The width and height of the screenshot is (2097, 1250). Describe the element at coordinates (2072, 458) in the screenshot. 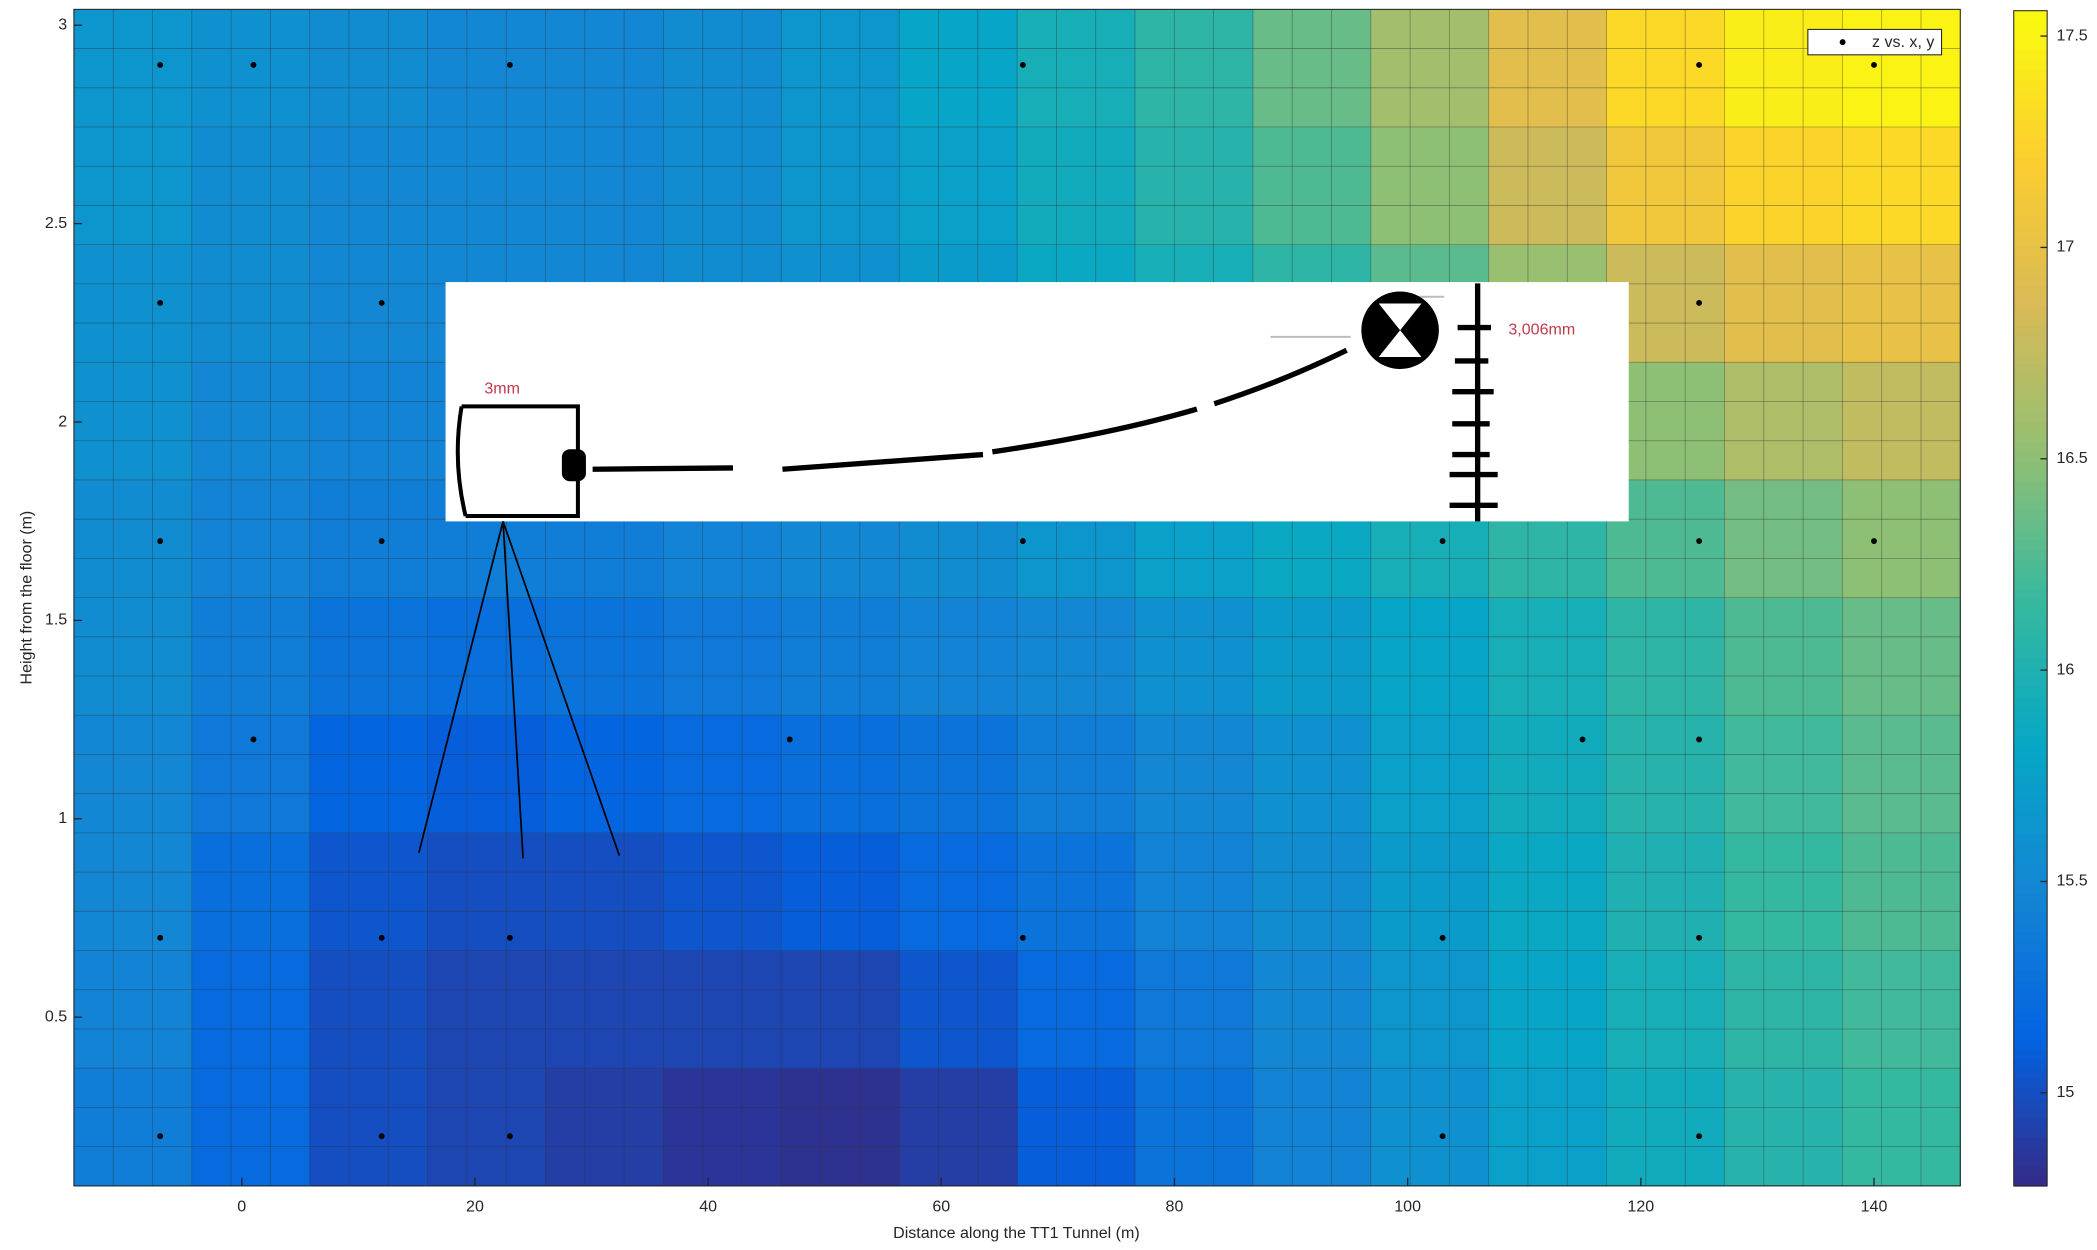

I see `colorbar-tick-label: 16.5` at that location.